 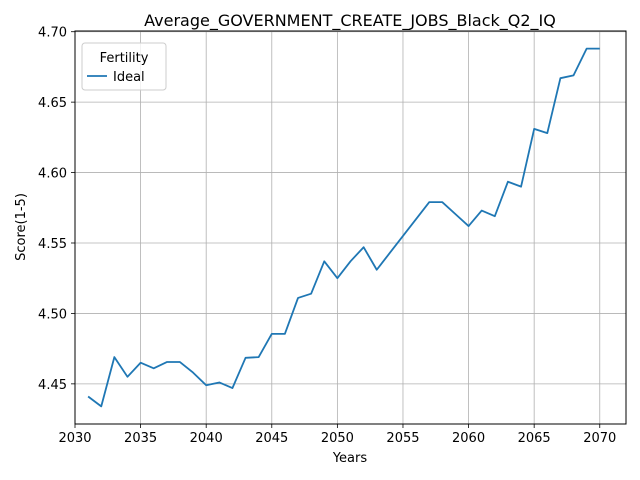 I want to click on legend-entry-label: Ideal, so click(x=129, y=77).